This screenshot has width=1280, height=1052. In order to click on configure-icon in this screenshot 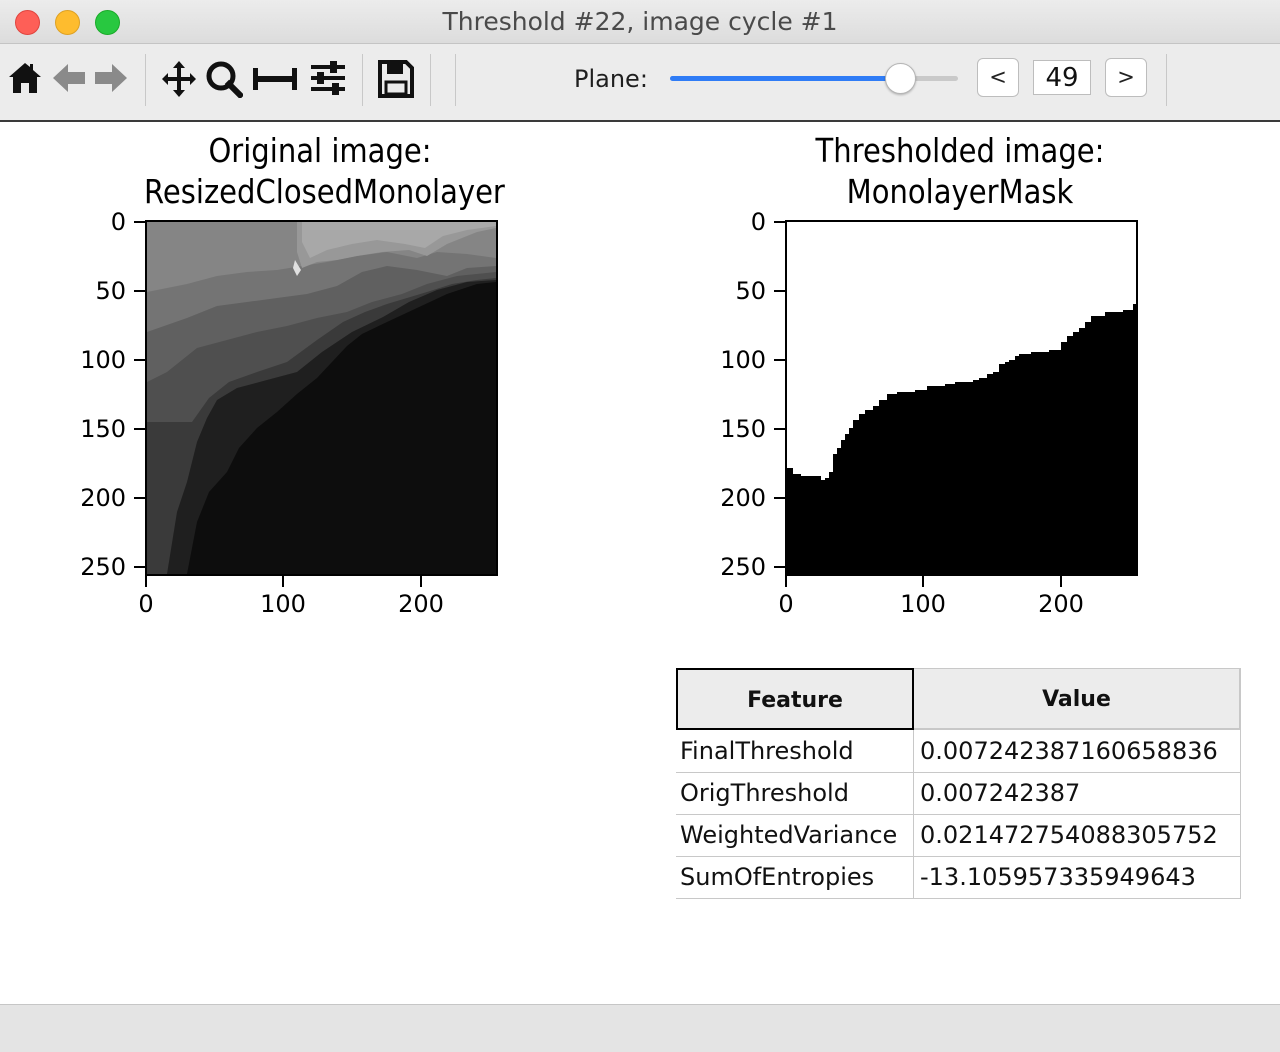, I will do `click(328, 78)`.